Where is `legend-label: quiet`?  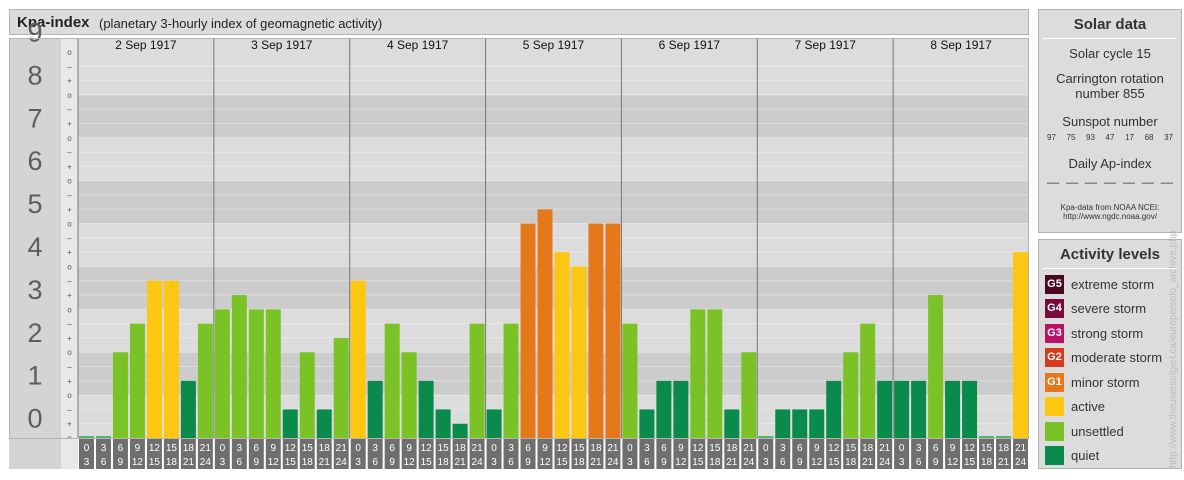 legend-label: quiet is located at coordinates (1085, 455).